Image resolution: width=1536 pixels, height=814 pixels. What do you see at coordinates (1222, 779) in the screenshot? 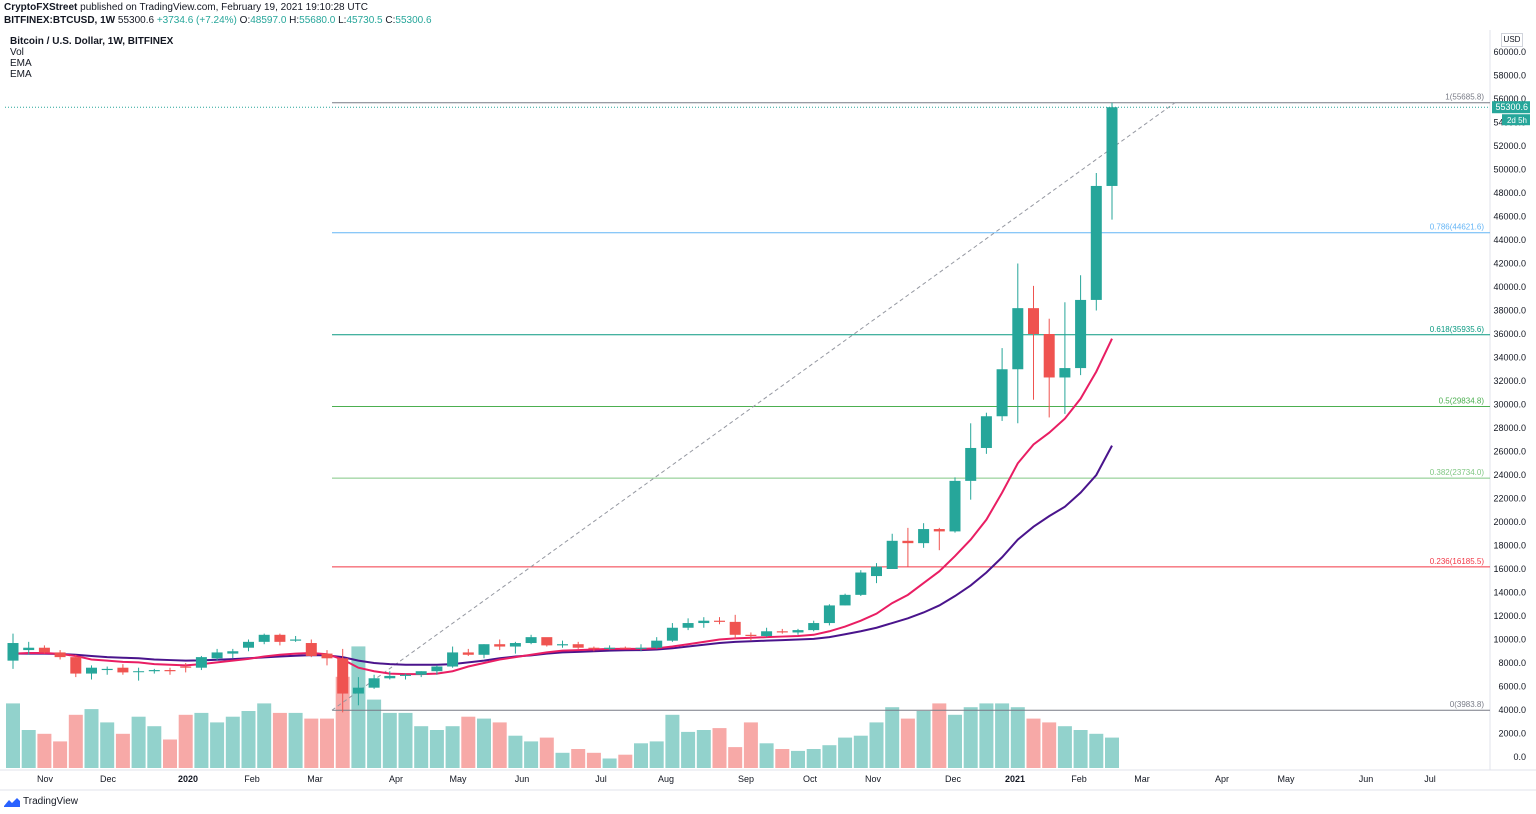
I see `x-tick-label: Apr` at bounding box center [1222, 779].